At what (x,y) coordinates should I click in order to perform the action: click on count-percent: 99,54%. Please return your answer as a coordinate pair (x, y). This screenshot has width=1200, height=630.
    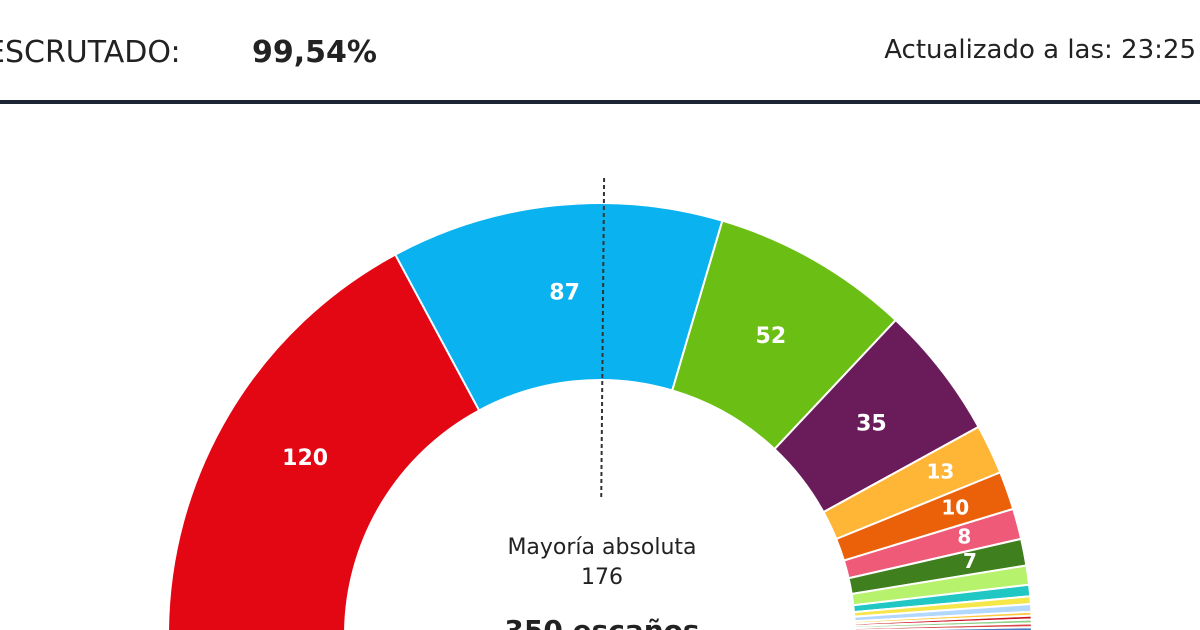
    Looking at the image, I should click on (314, 52).